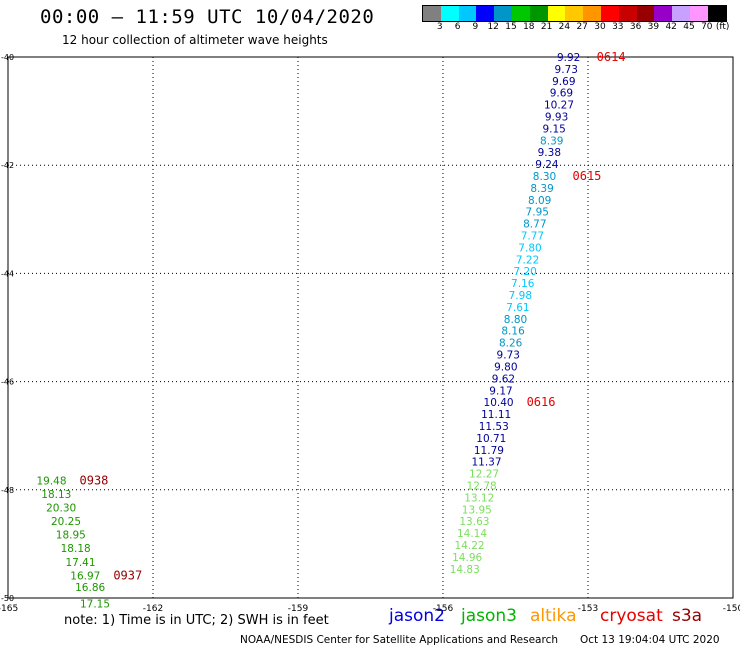 This screenshot has height=650, width=740. What do you see at coordinates (524, 272) in the screenshot?
I see `swh-value-label: 7.20` at bounding box center [524, 272].